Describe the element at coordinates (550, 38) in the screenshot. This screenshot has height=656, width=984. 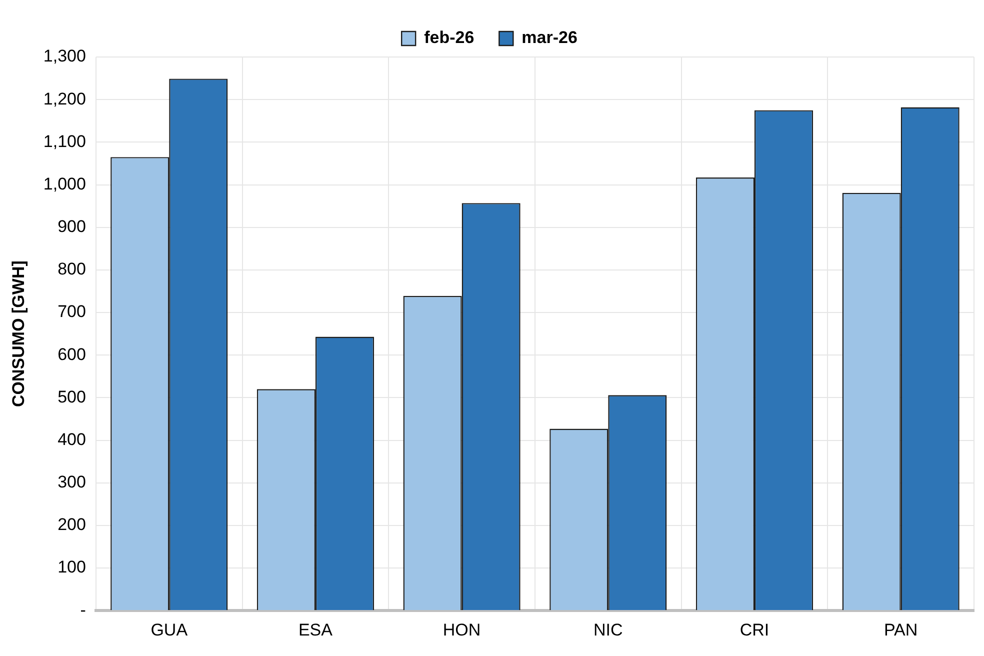
I see `legend-label: mar-26` at that location.